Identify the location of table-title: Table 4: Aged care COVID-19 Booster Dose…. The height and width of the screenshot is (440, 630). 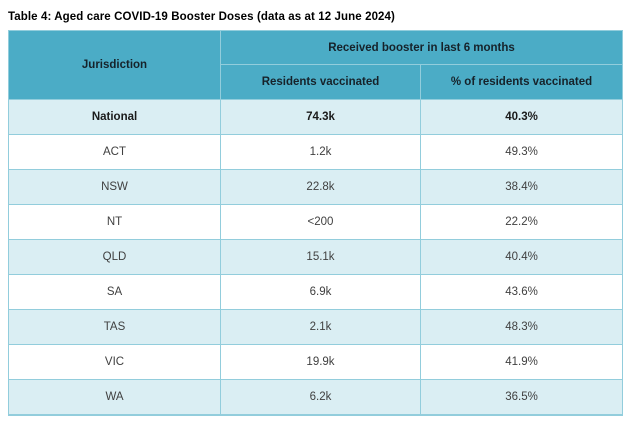
(201, 17).